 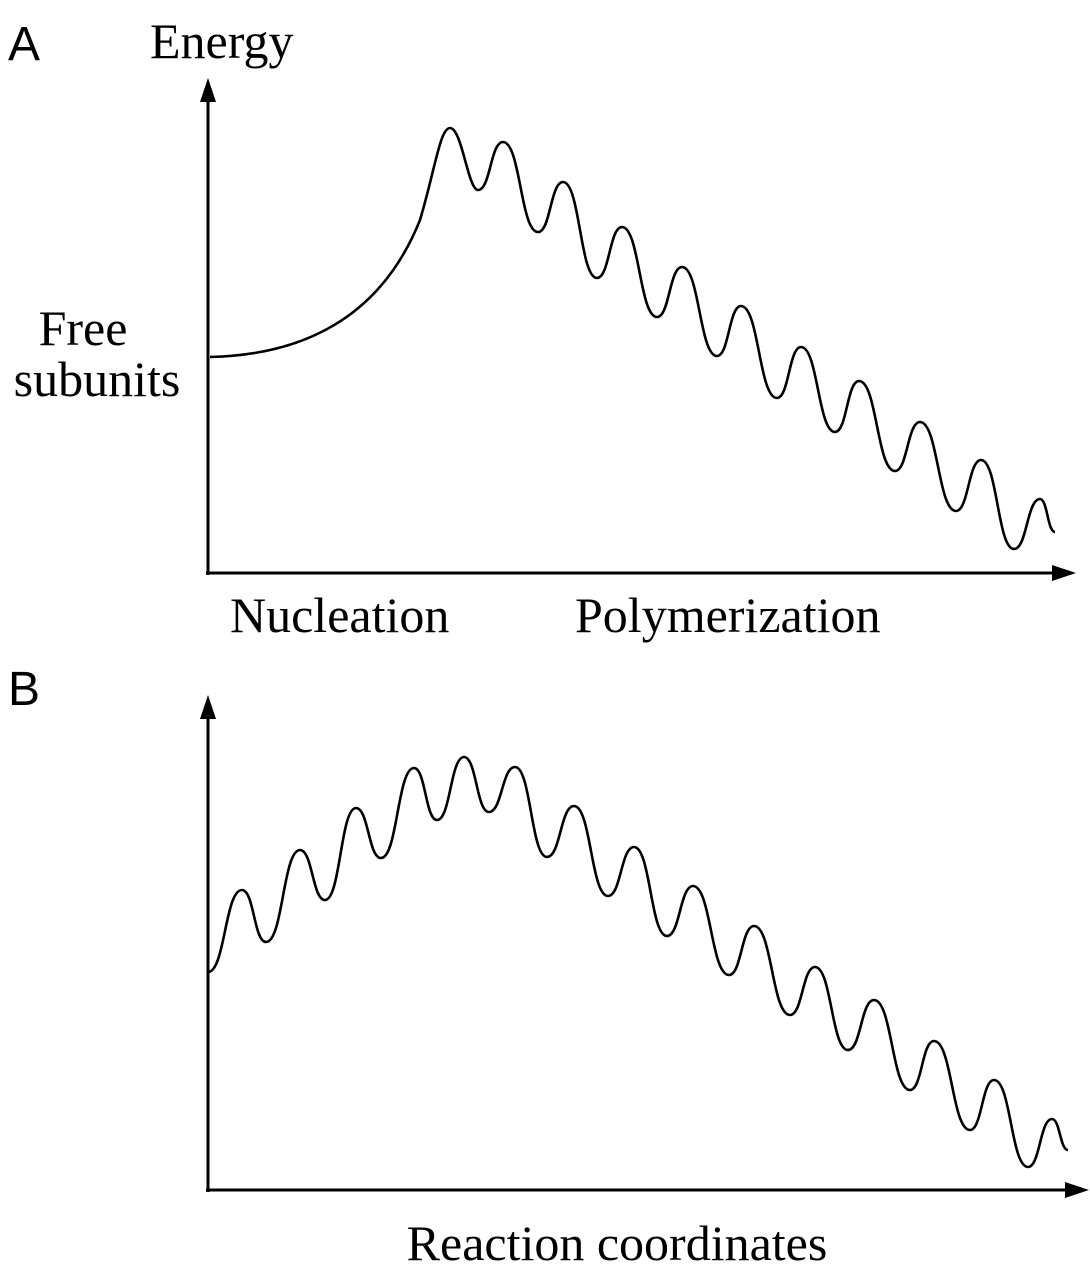 I want to click on x-label: Polymerization, so click(x=728, y=615).